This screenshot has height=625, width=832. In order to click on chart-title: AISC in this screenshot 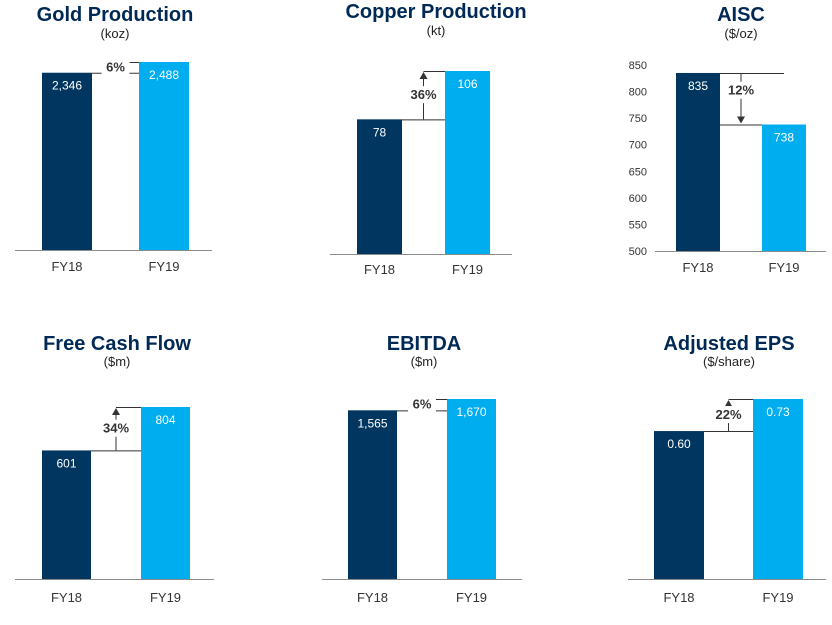, I will do `click(741, 15)`.